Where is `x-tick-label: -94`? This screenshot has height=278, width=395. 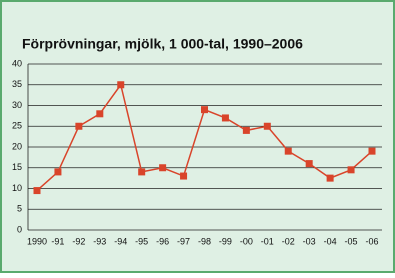 x-tick-label: -94 is located at coordinates (120, 241).